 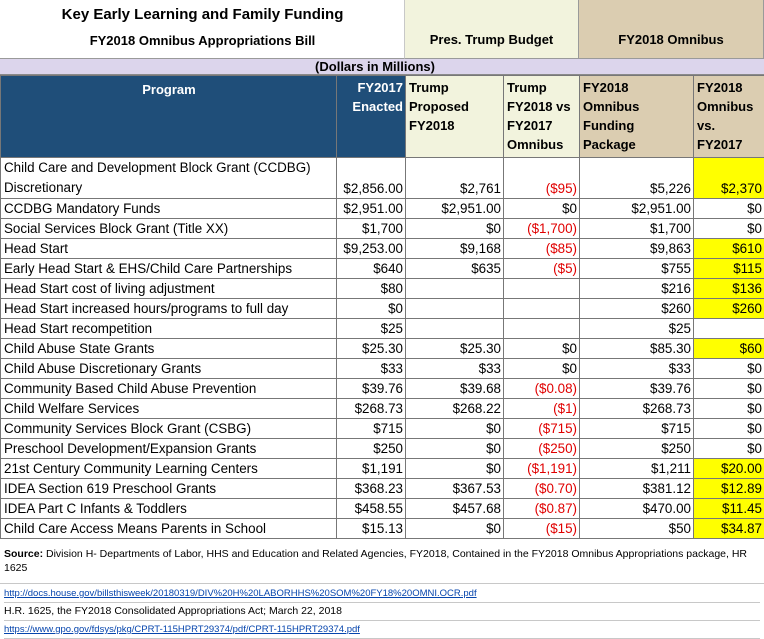 What do you see at coordinates (636, 116) in the screenshot?
I see `col-header-omnibus-package: FY2018 Omnibus Funding Package` at bounding box center [636, 116].